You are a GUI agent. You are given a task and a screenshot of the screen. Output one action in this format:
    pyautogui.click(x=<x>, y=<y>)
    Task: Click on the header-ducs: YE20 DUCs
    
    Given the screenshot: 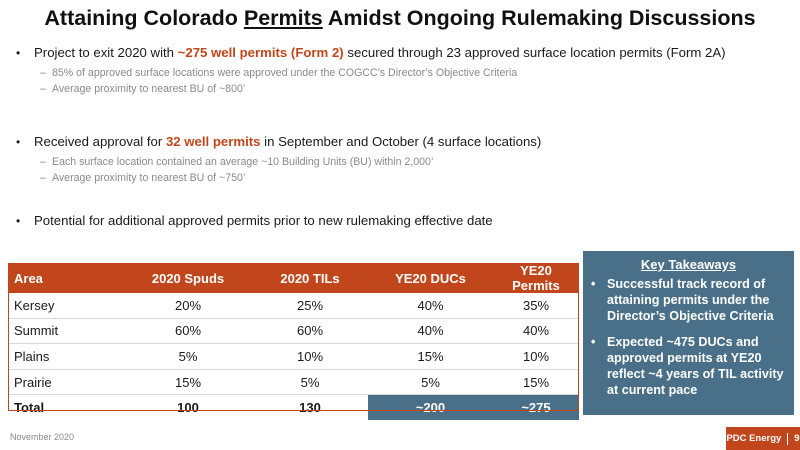 What is the action you would take?
    pyautogui.click(x=430, y=278)
    